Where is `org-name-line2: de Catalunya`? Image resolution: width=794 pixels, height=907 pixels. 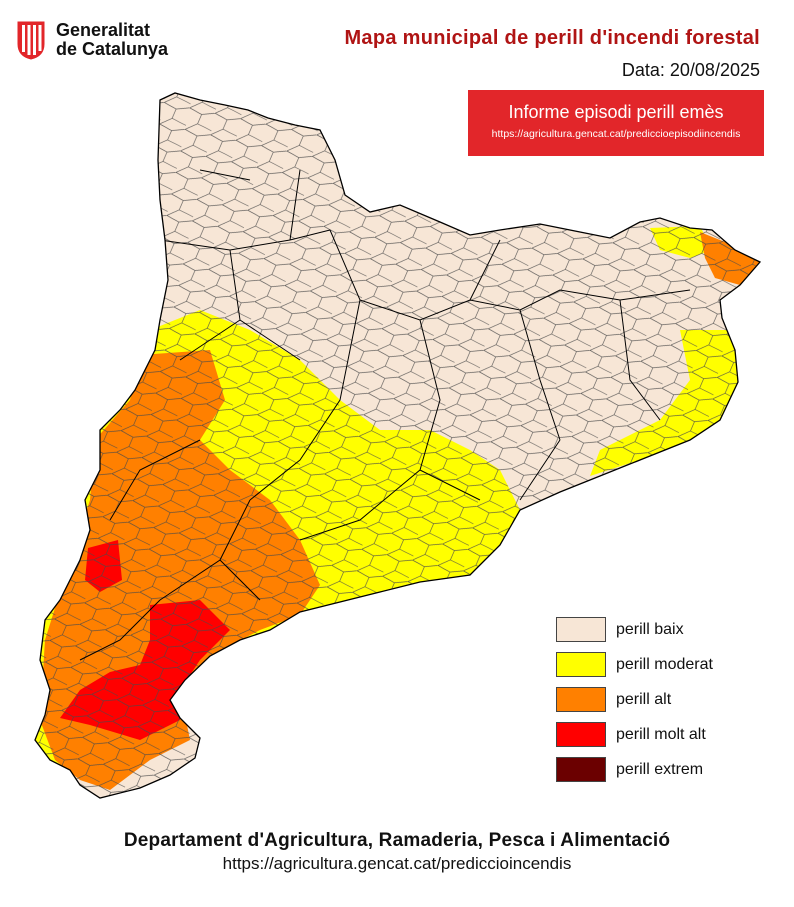
org-name-line2: de Catalunya is located at coordinates (112, 49).